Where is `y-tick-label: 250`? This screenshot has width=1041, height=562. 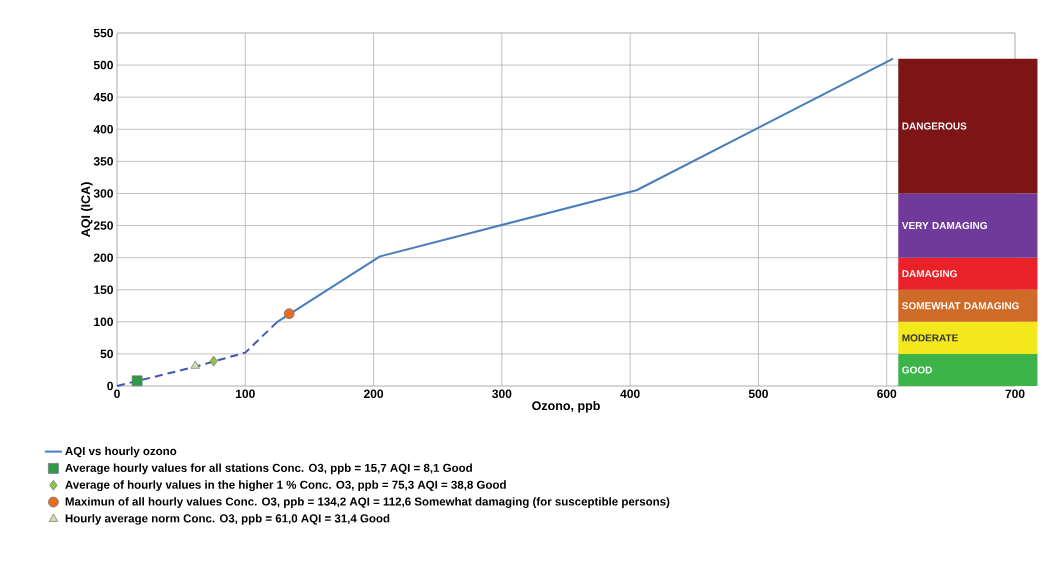
y-tick-label: 250 is located at coordinates (103, 225).